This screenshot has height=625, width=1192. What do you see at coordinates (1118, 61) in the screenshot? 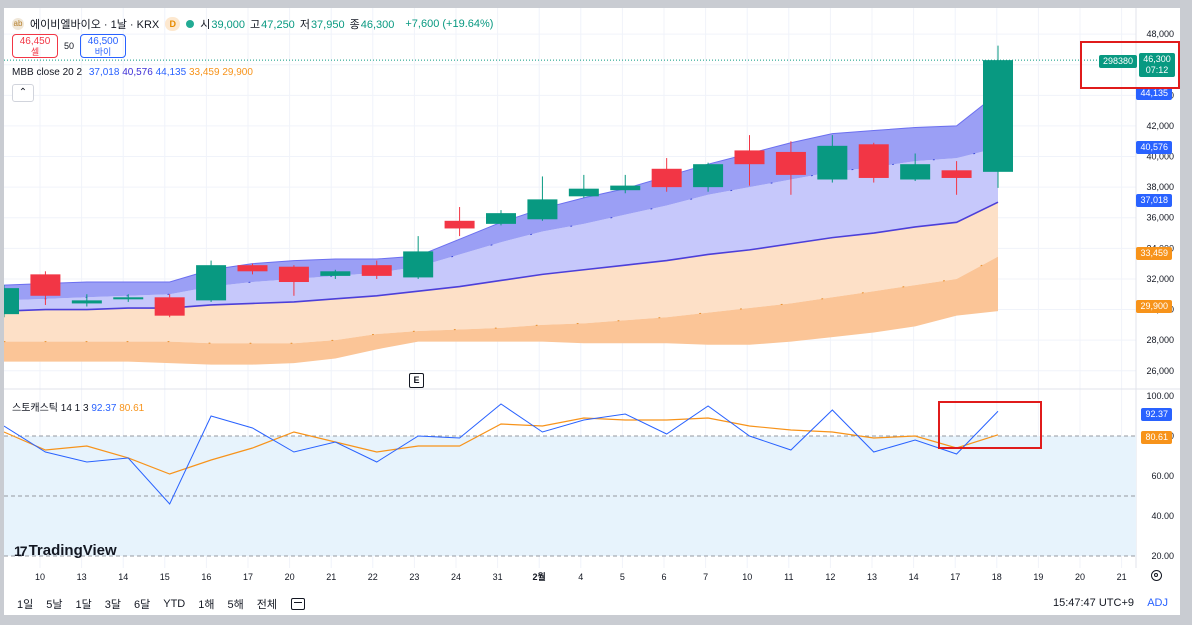
I see `symbol-code: 298380` at bounding box center [1118, 61].